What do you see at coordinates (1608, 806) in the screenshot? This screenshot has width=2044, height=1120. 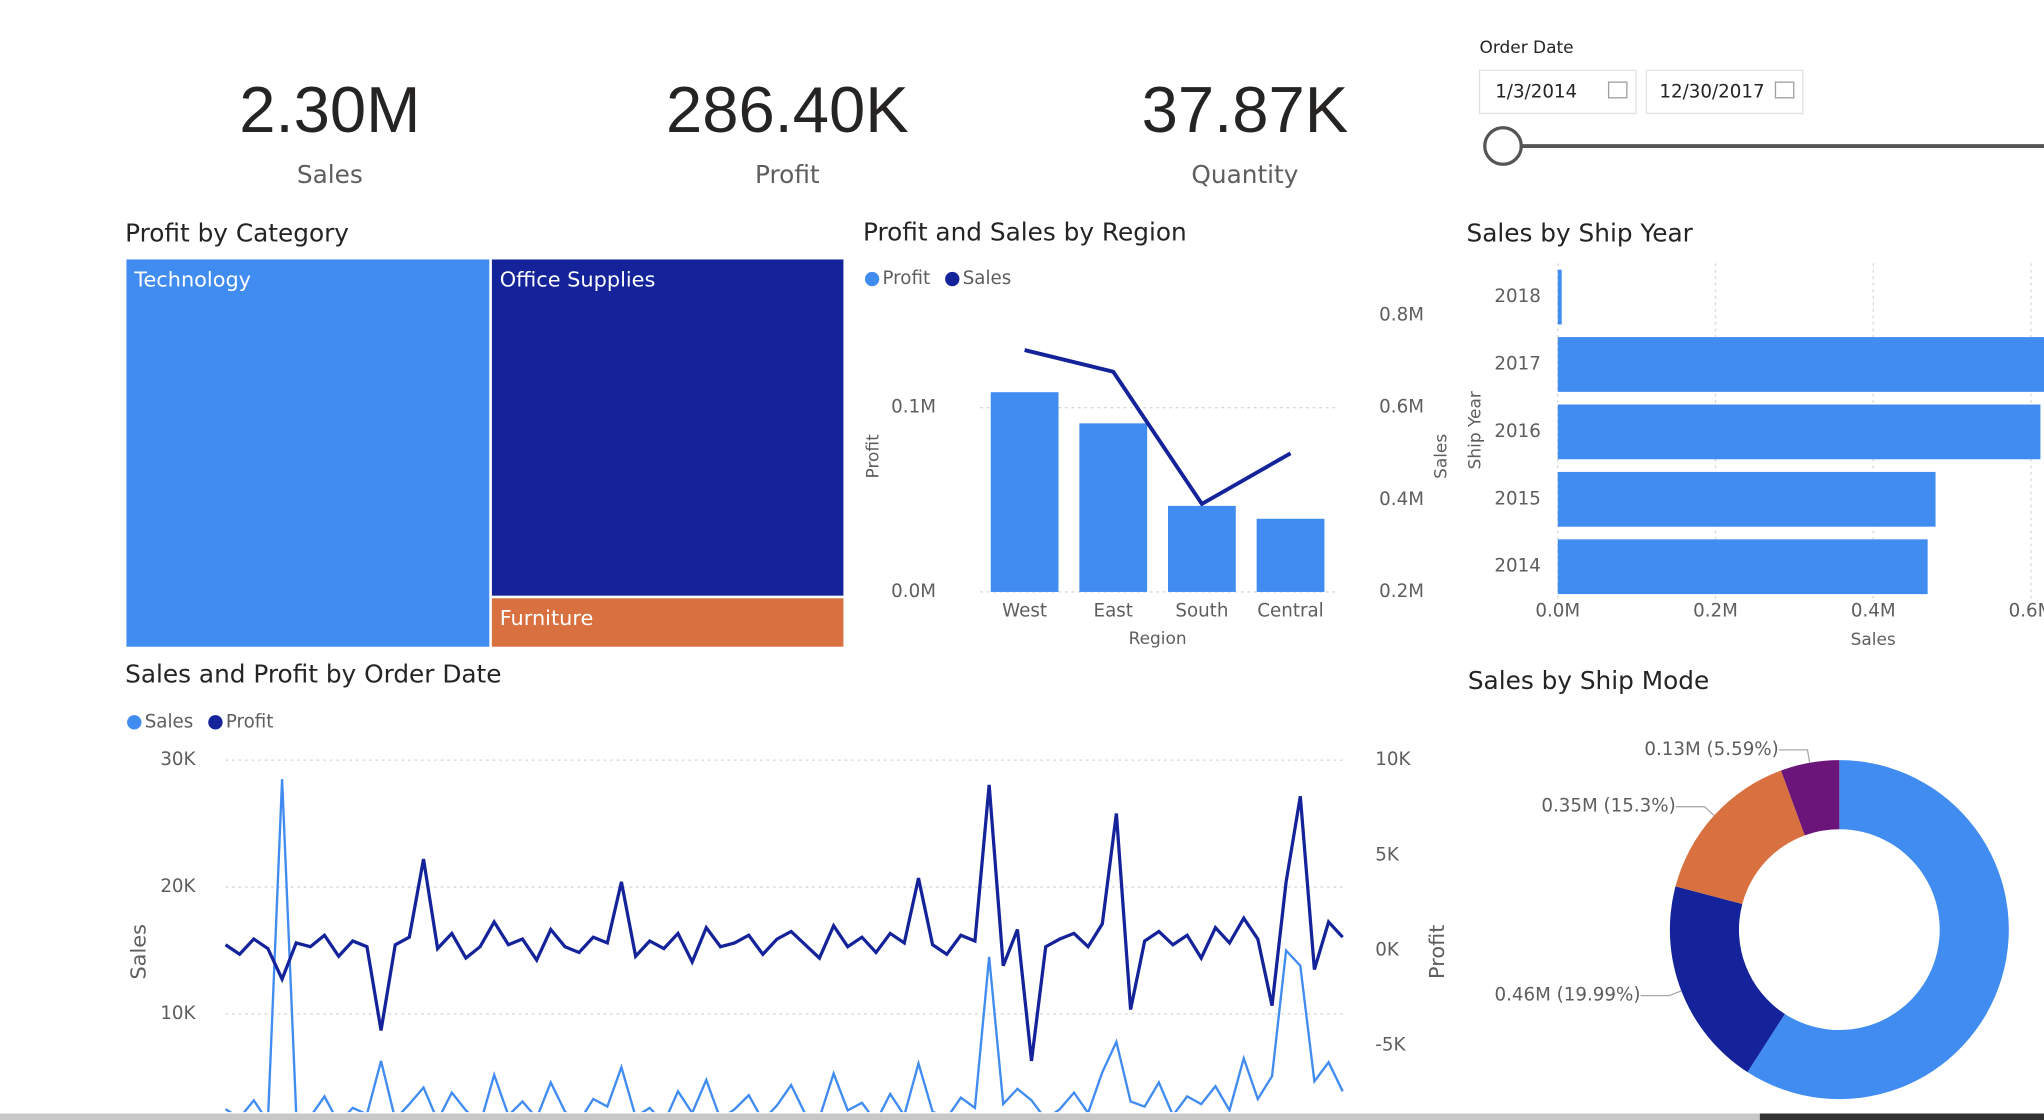 I see `data-label: 0.35M (15.3%)` at bounding box center [1608, 806].